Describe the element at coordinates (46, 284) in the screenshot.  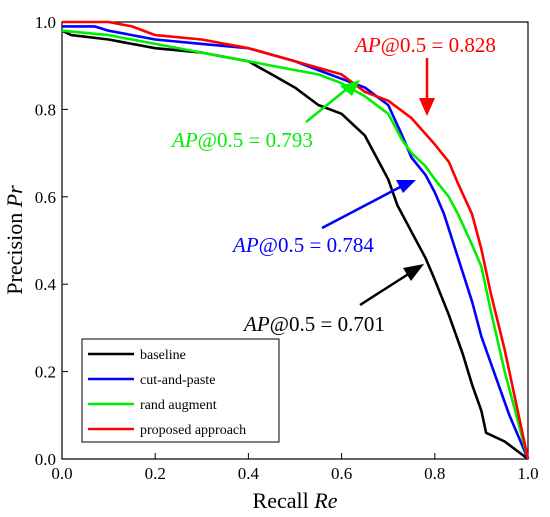
I see `y-tick-label: 0.4` at that location.